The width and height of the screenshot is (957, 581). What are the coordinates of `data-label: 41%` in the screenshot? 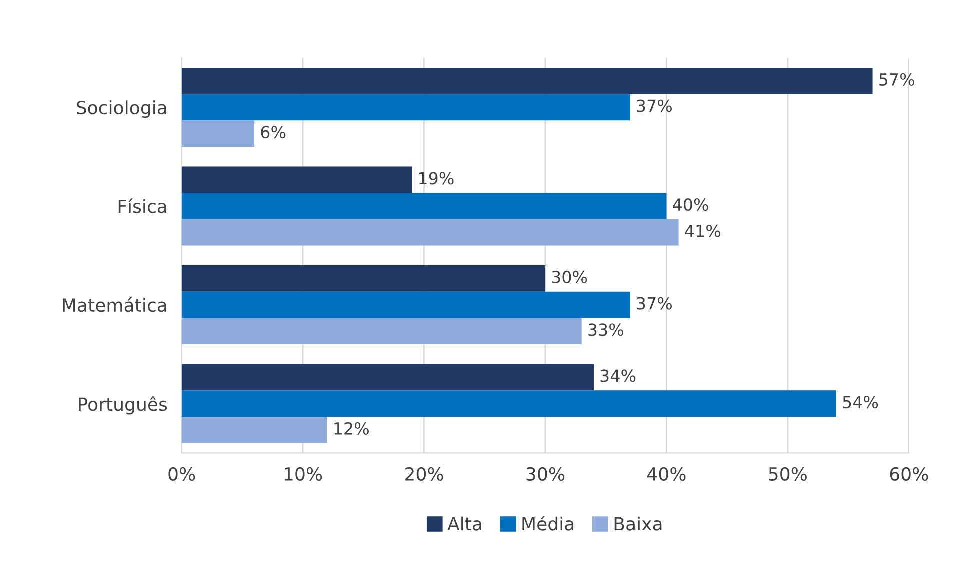 It's located at (703, 231).